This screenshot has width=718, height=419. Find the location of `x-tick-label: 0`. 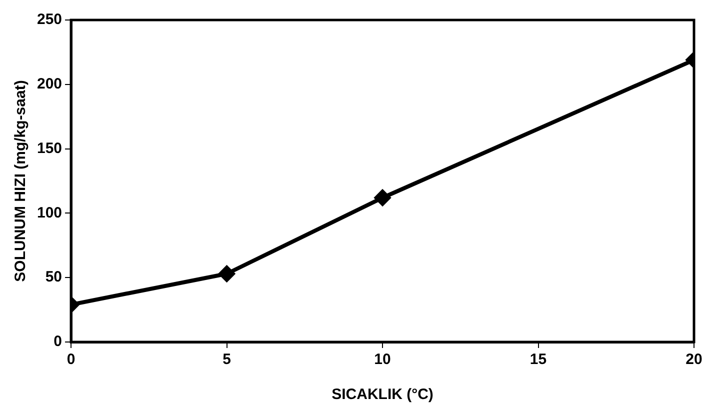

x-tick-label: 0 is located at coordinates (71, 359).